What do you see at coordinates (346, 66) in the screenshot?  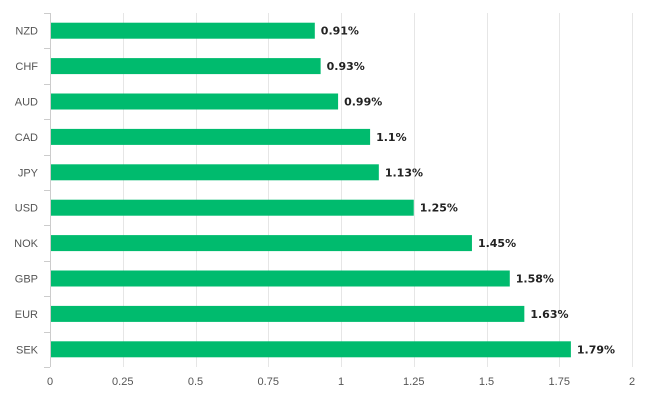 I see `data-label-chf: 0.93%` at bounding box center [346, 66].